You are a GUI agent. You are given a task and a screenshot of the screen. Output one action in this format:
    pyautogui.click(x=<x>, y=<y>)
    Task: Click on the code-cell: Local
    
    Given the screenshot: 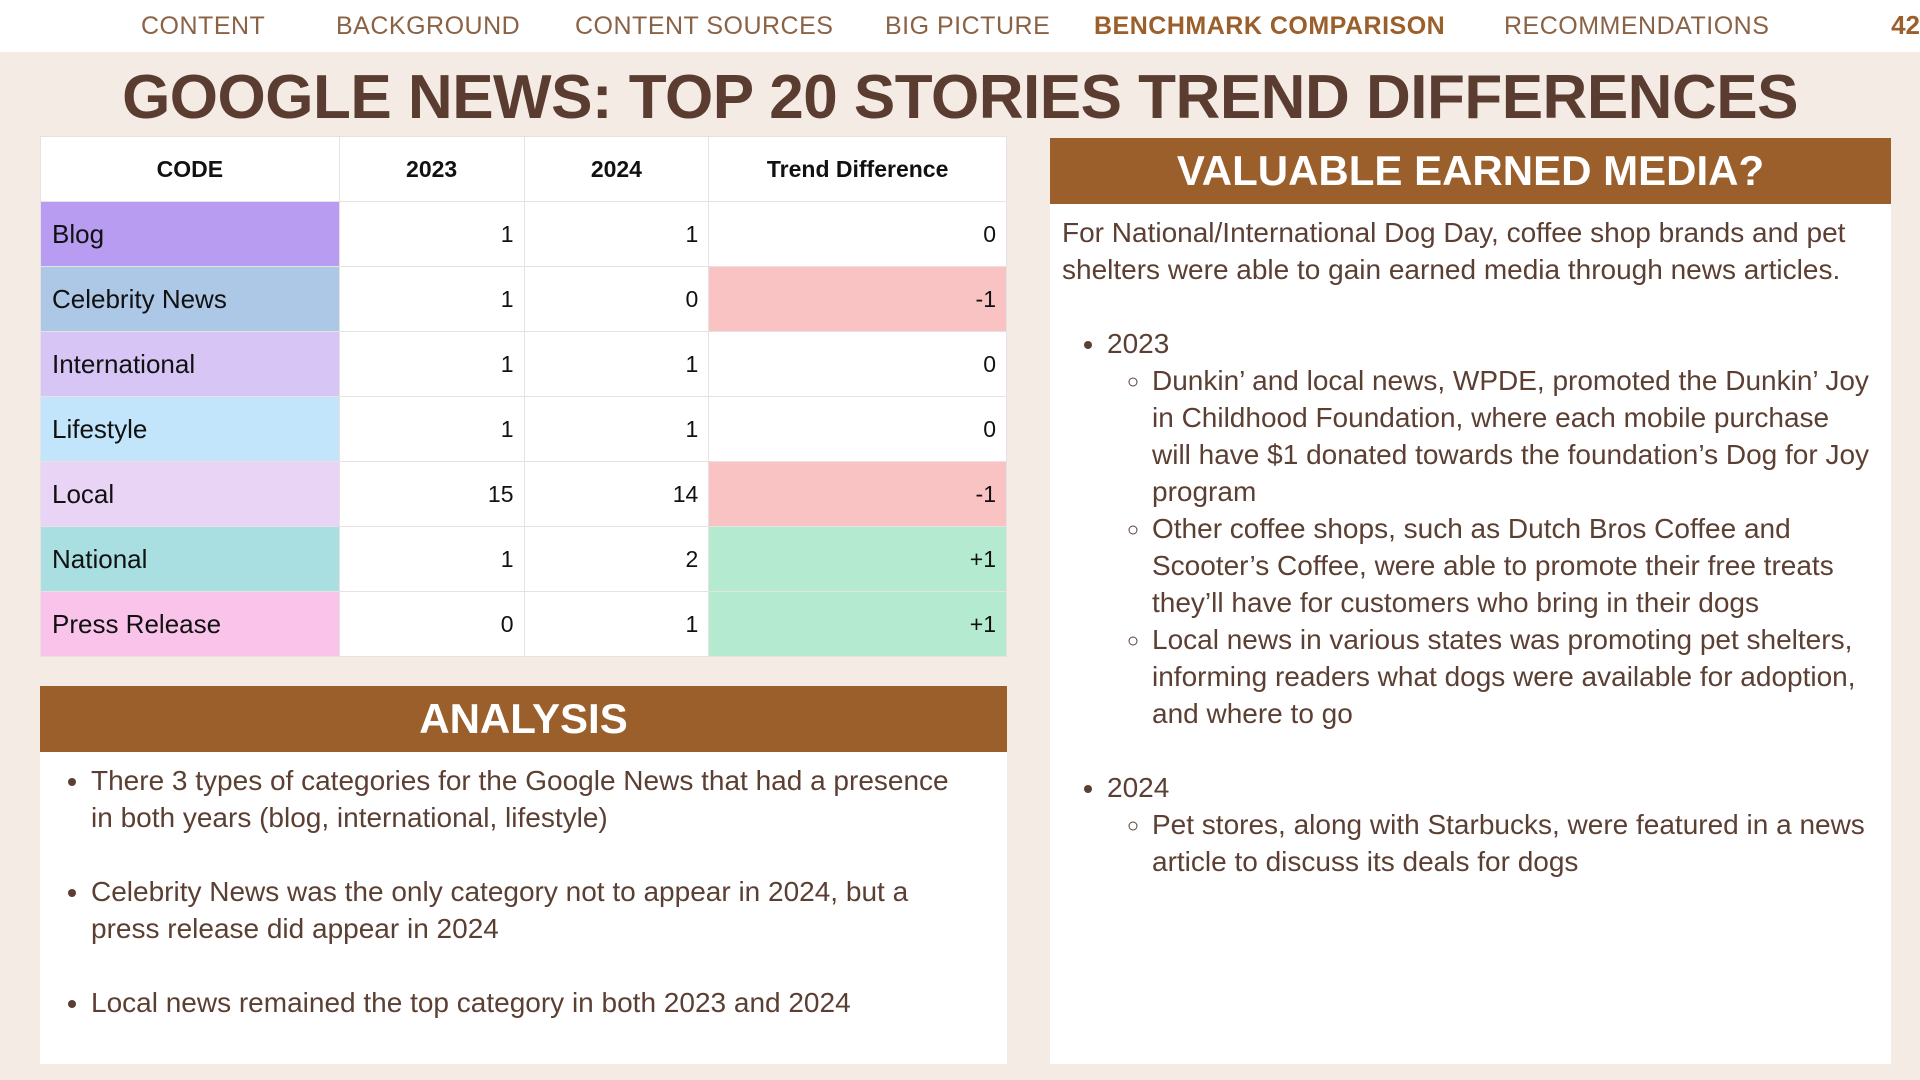 What is the action you would take?
    pyautogui.click(x=190, y=494)
    